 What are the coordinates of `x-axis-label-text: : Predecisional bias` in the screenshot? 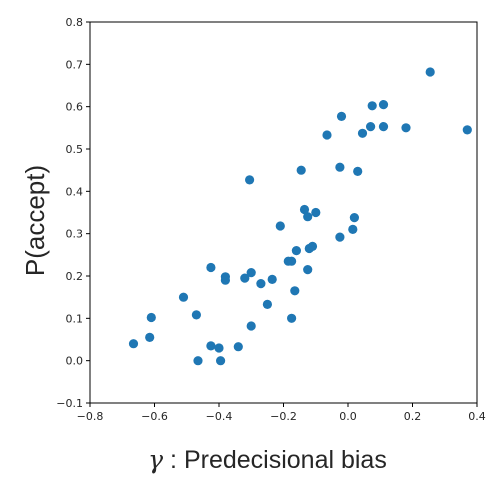 It's located at (275, 460).